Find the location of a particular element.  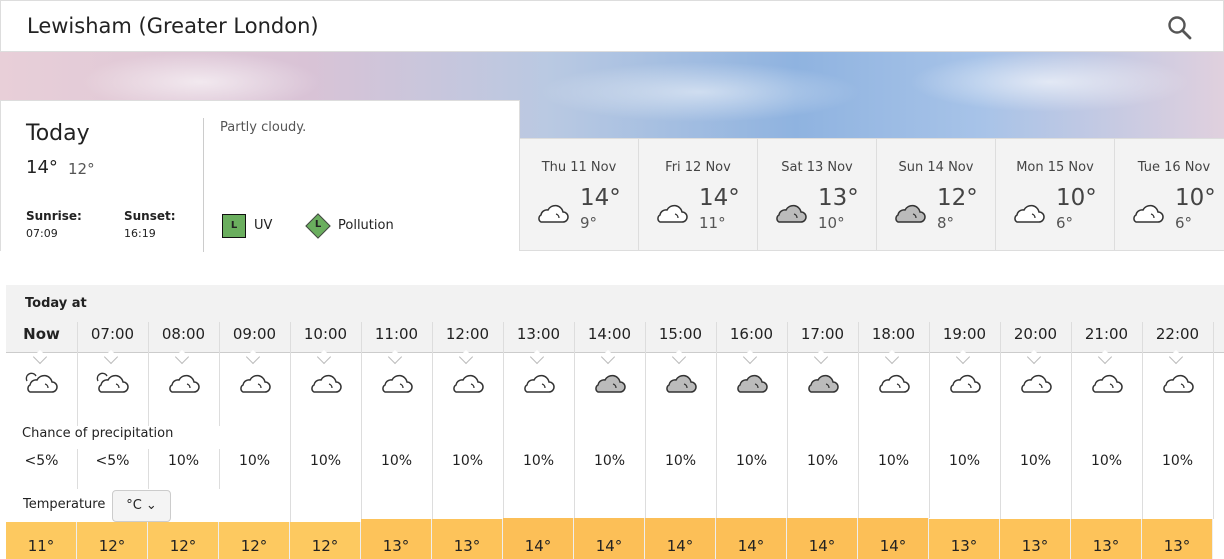

day-card: Thu 11 Nov 14° 9° is located at coordinates (579, 194).